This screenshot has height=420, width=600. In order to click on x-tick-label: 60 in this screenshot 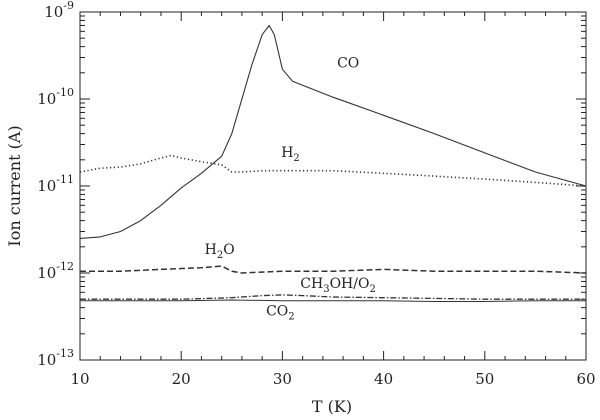, I will do `click(585, 379)`.